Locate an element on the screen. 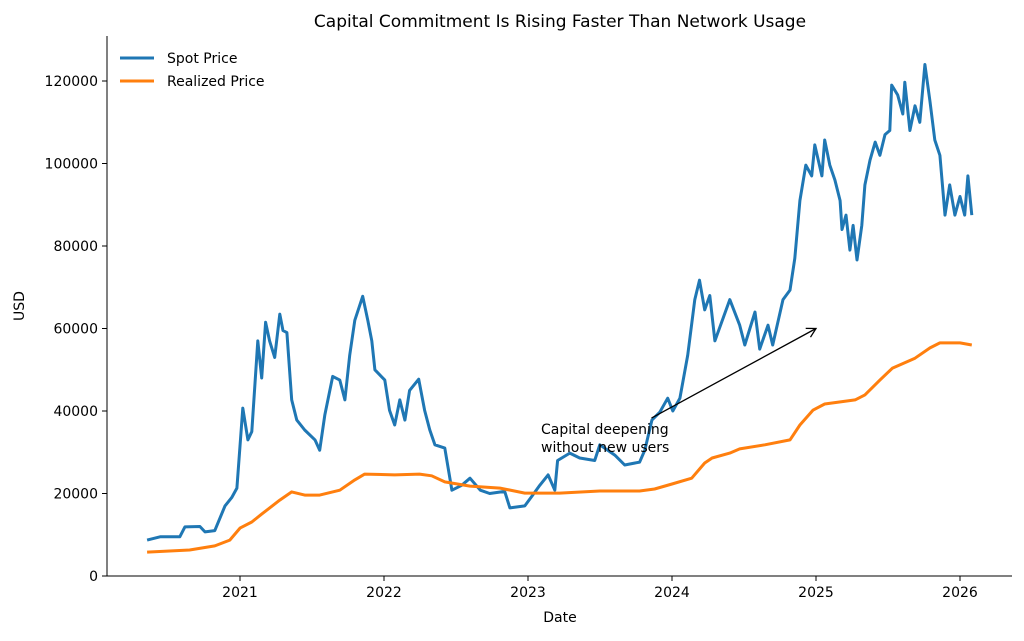 Image resolution: width=1024 pixels, height=641 pixels. y-tick-label: 0 is located at coordinates (93, 577).